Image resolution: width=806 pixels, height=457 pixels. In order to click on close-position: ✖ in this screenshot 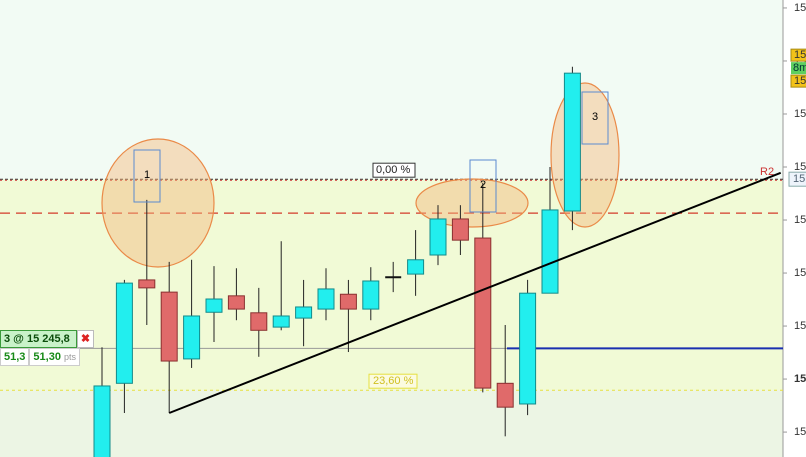, I will do `click(85, 339)`.